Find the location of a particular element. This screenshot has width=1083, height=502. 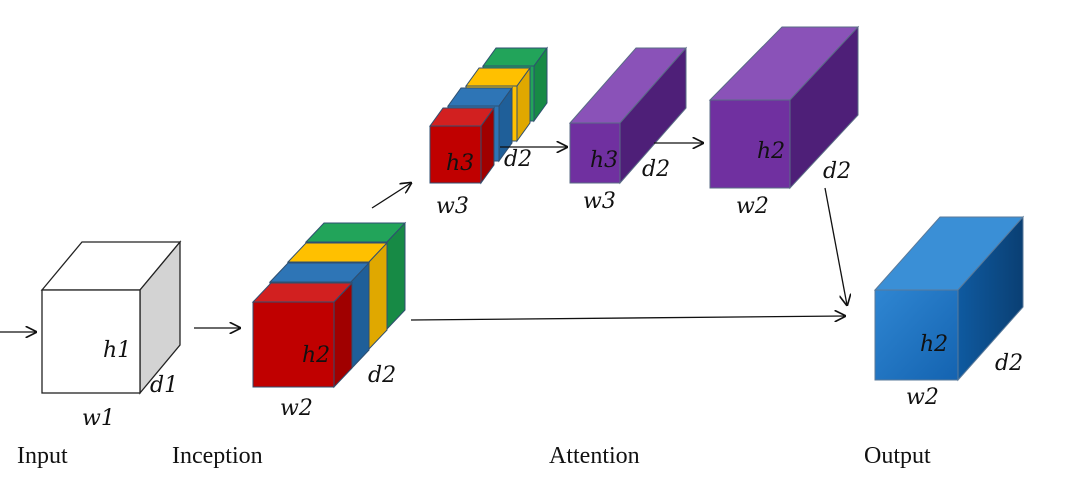

output-block: h2 d2 w2 is located at coordinates (949, 312).